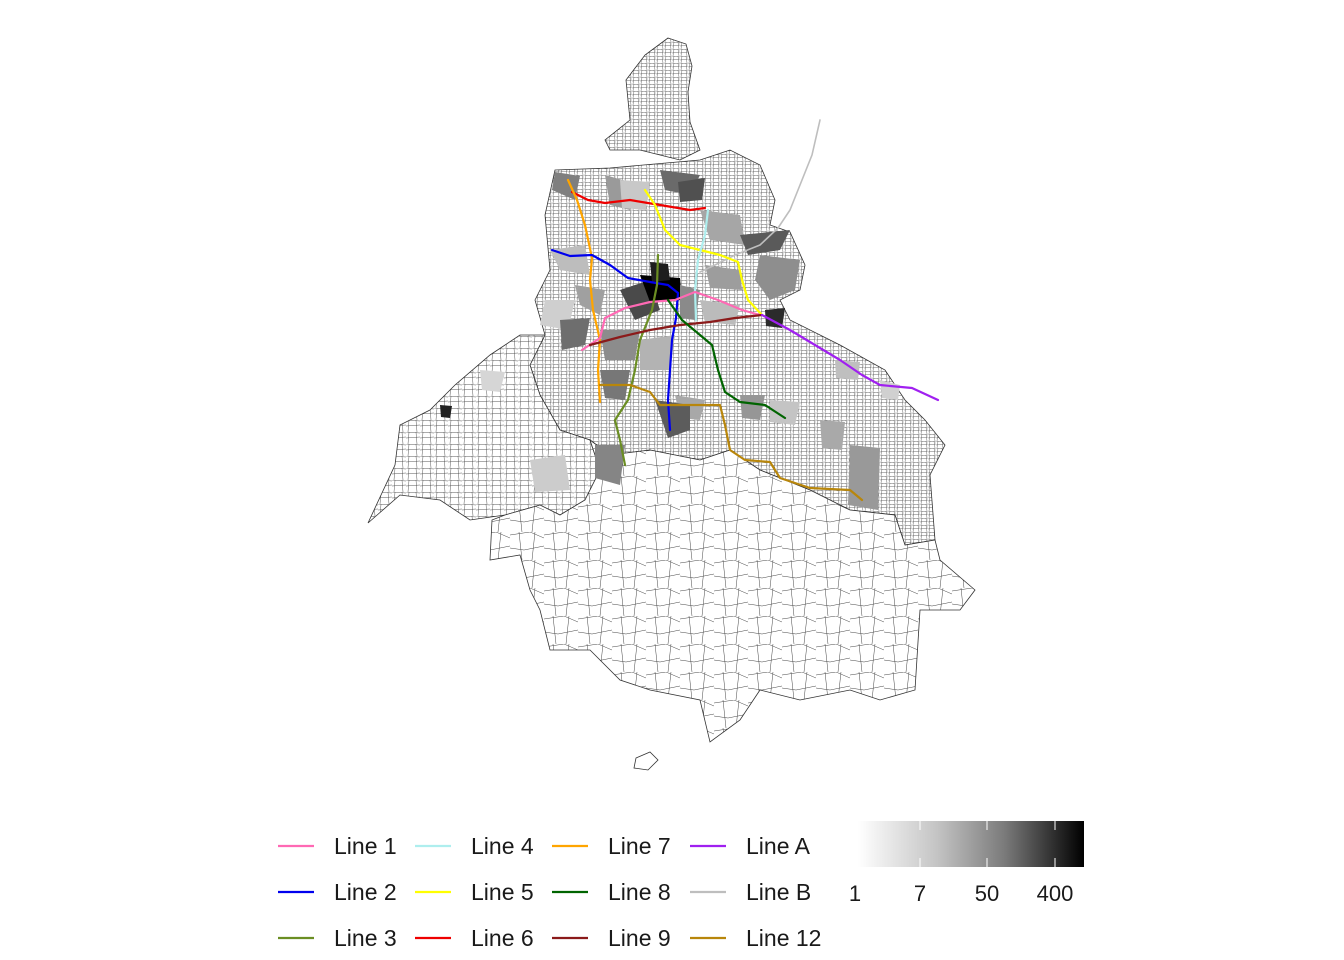 The height and width of the screenshot is (960, 1344). I want to click on legend-label: Line 9, so click(639, 938).